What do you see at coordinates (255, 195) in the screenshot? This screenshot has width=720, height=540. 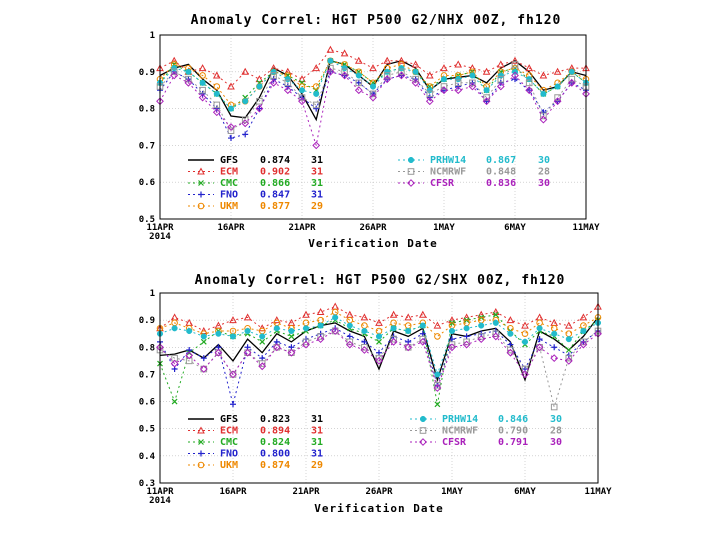 I see `chart1-legend-entry-fno: FNO 0.847 31` at bounding box center [255, 195].